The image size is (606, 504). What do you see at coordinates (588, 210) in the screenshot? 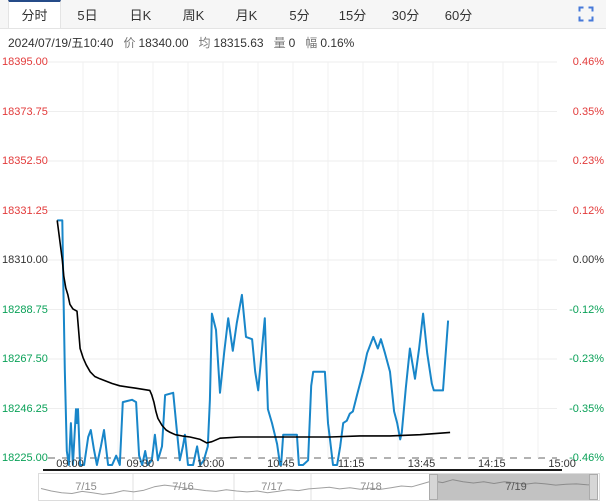
I see `y-axis-percent-label: 0.12%` at bounding box center [588, 210].